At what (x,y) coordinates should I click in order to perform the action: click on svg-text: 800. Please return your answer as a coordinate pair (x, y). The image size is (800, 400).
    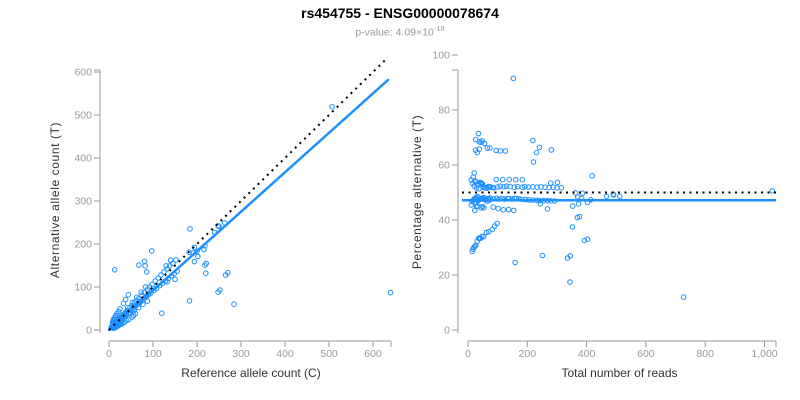
    Looking at the image, I should click on (705, 354).